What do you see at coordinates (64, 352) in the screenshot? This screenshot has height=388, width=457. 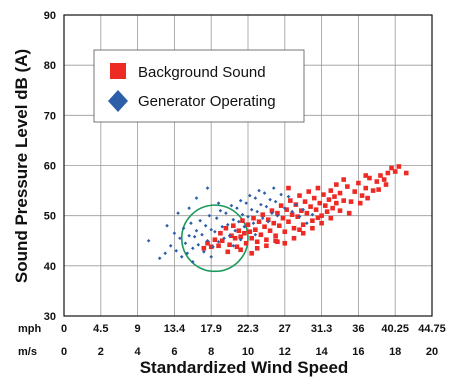 I see `x-tick-label-ms: 0` at bounding box center [64, 352].